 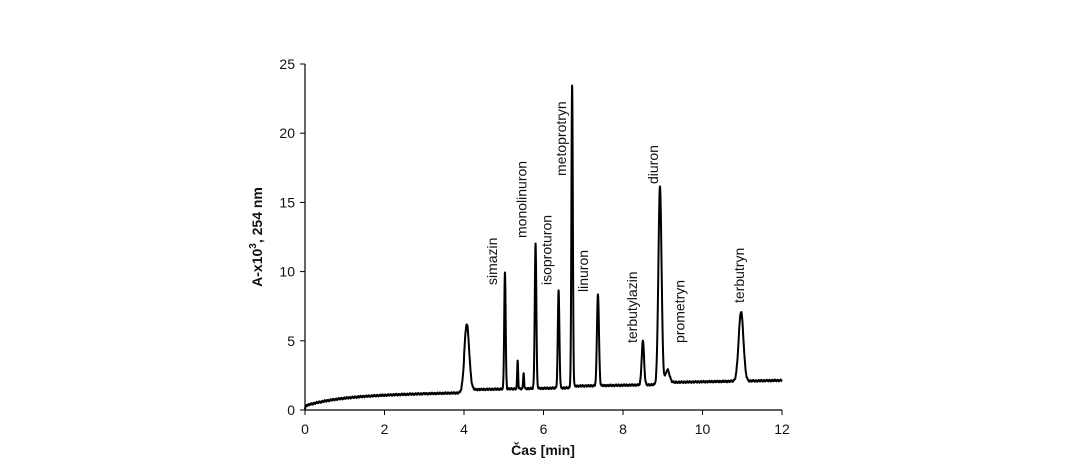 I want to click on y-axis-title-superscript: 3, so click(x=253, y=246).